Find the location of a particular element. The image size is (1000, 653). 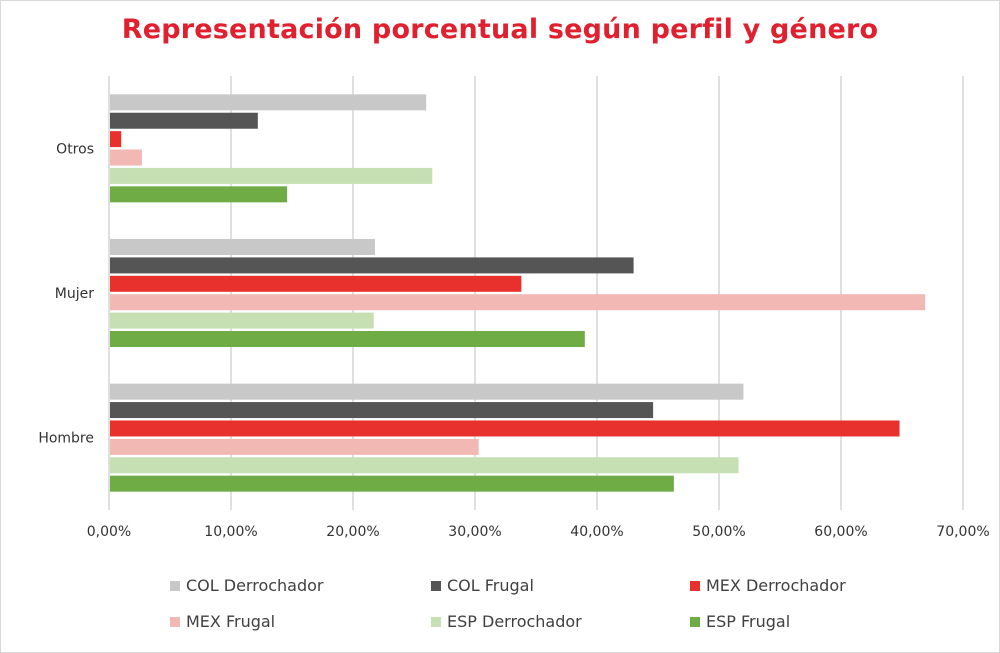

y-category-label: Otros is located at coordinates (75, 149).